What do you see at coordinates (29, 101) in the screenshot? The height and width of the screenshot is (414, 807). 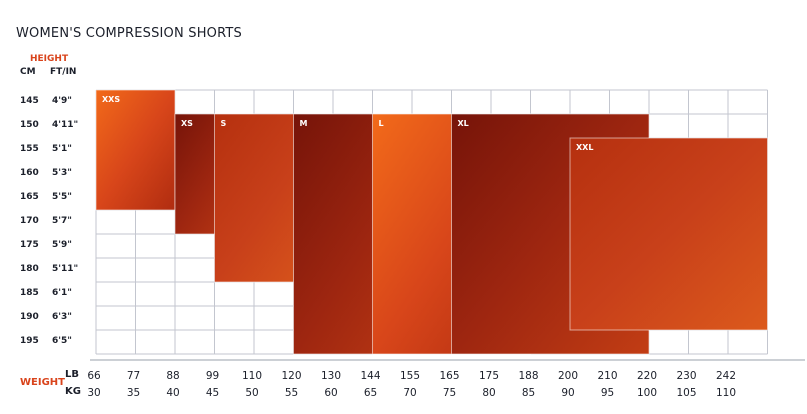 I see `row-label-cm: 145` at bounding box center [29, 101].